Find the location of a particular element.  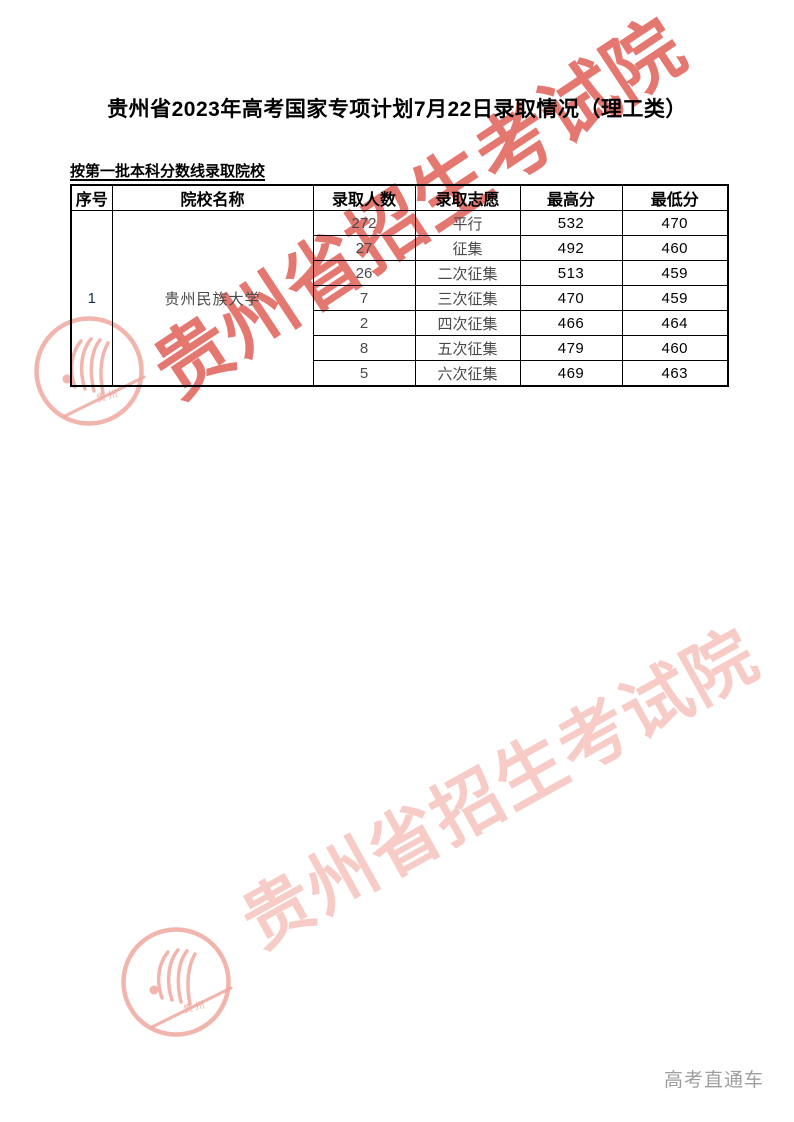

table-header-row: 序号 院校名称 录取人数 录取志愿 最高分 最低分 is located at coordinates (399, 197).